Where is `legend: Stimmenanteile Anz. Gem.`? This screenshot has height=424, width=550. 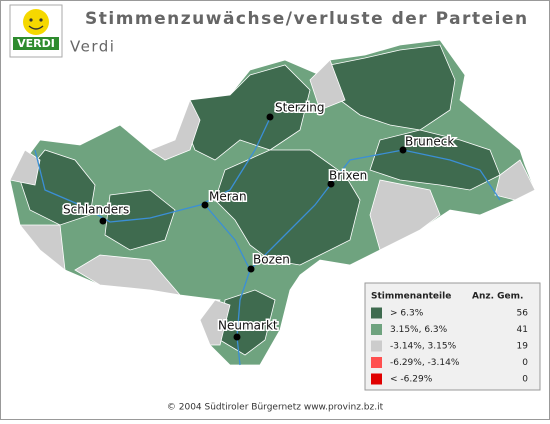 legend: Stimmenanteile Anz. Gem. is located at coordinates (452, 336).